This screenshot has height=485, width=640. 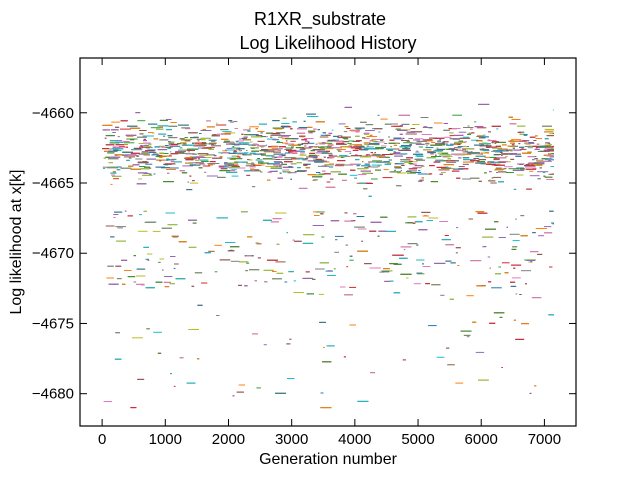 I want to click on x-tick-label: 6000, so click(x=481, y=439).